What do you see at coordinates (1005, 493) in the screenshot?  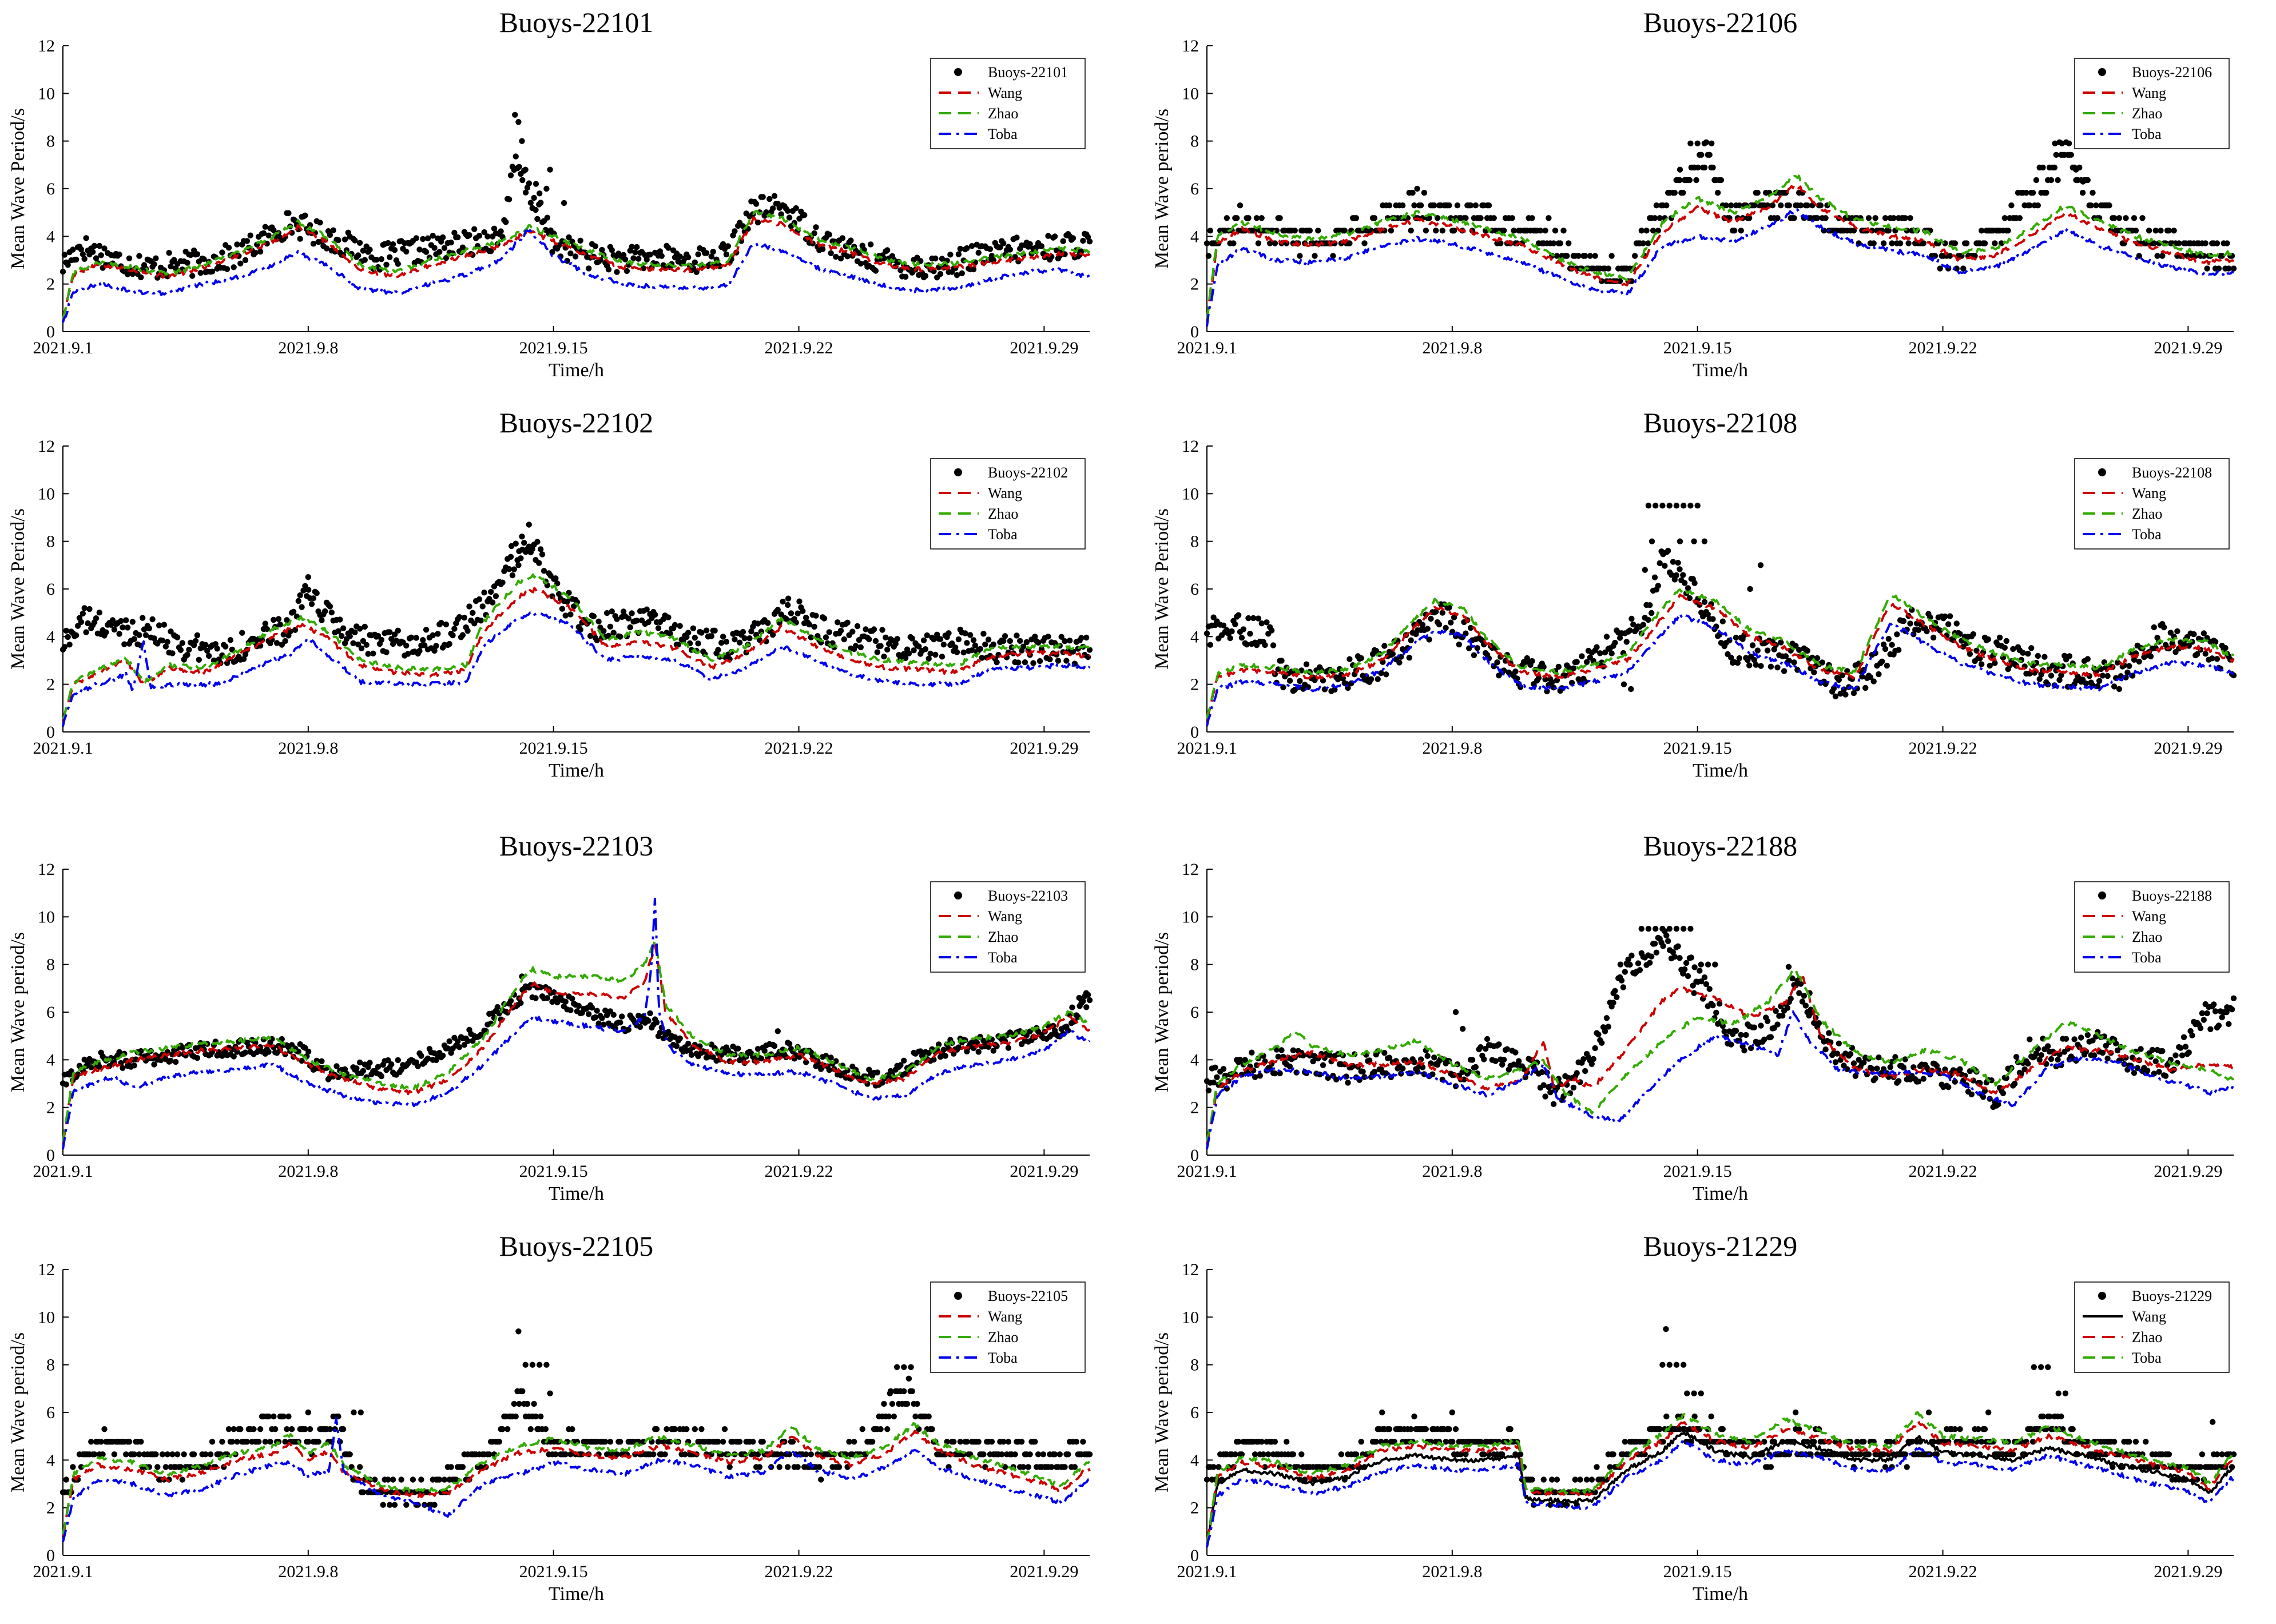 I see `legend-label: Wang` at bounding box center [1005, 493].